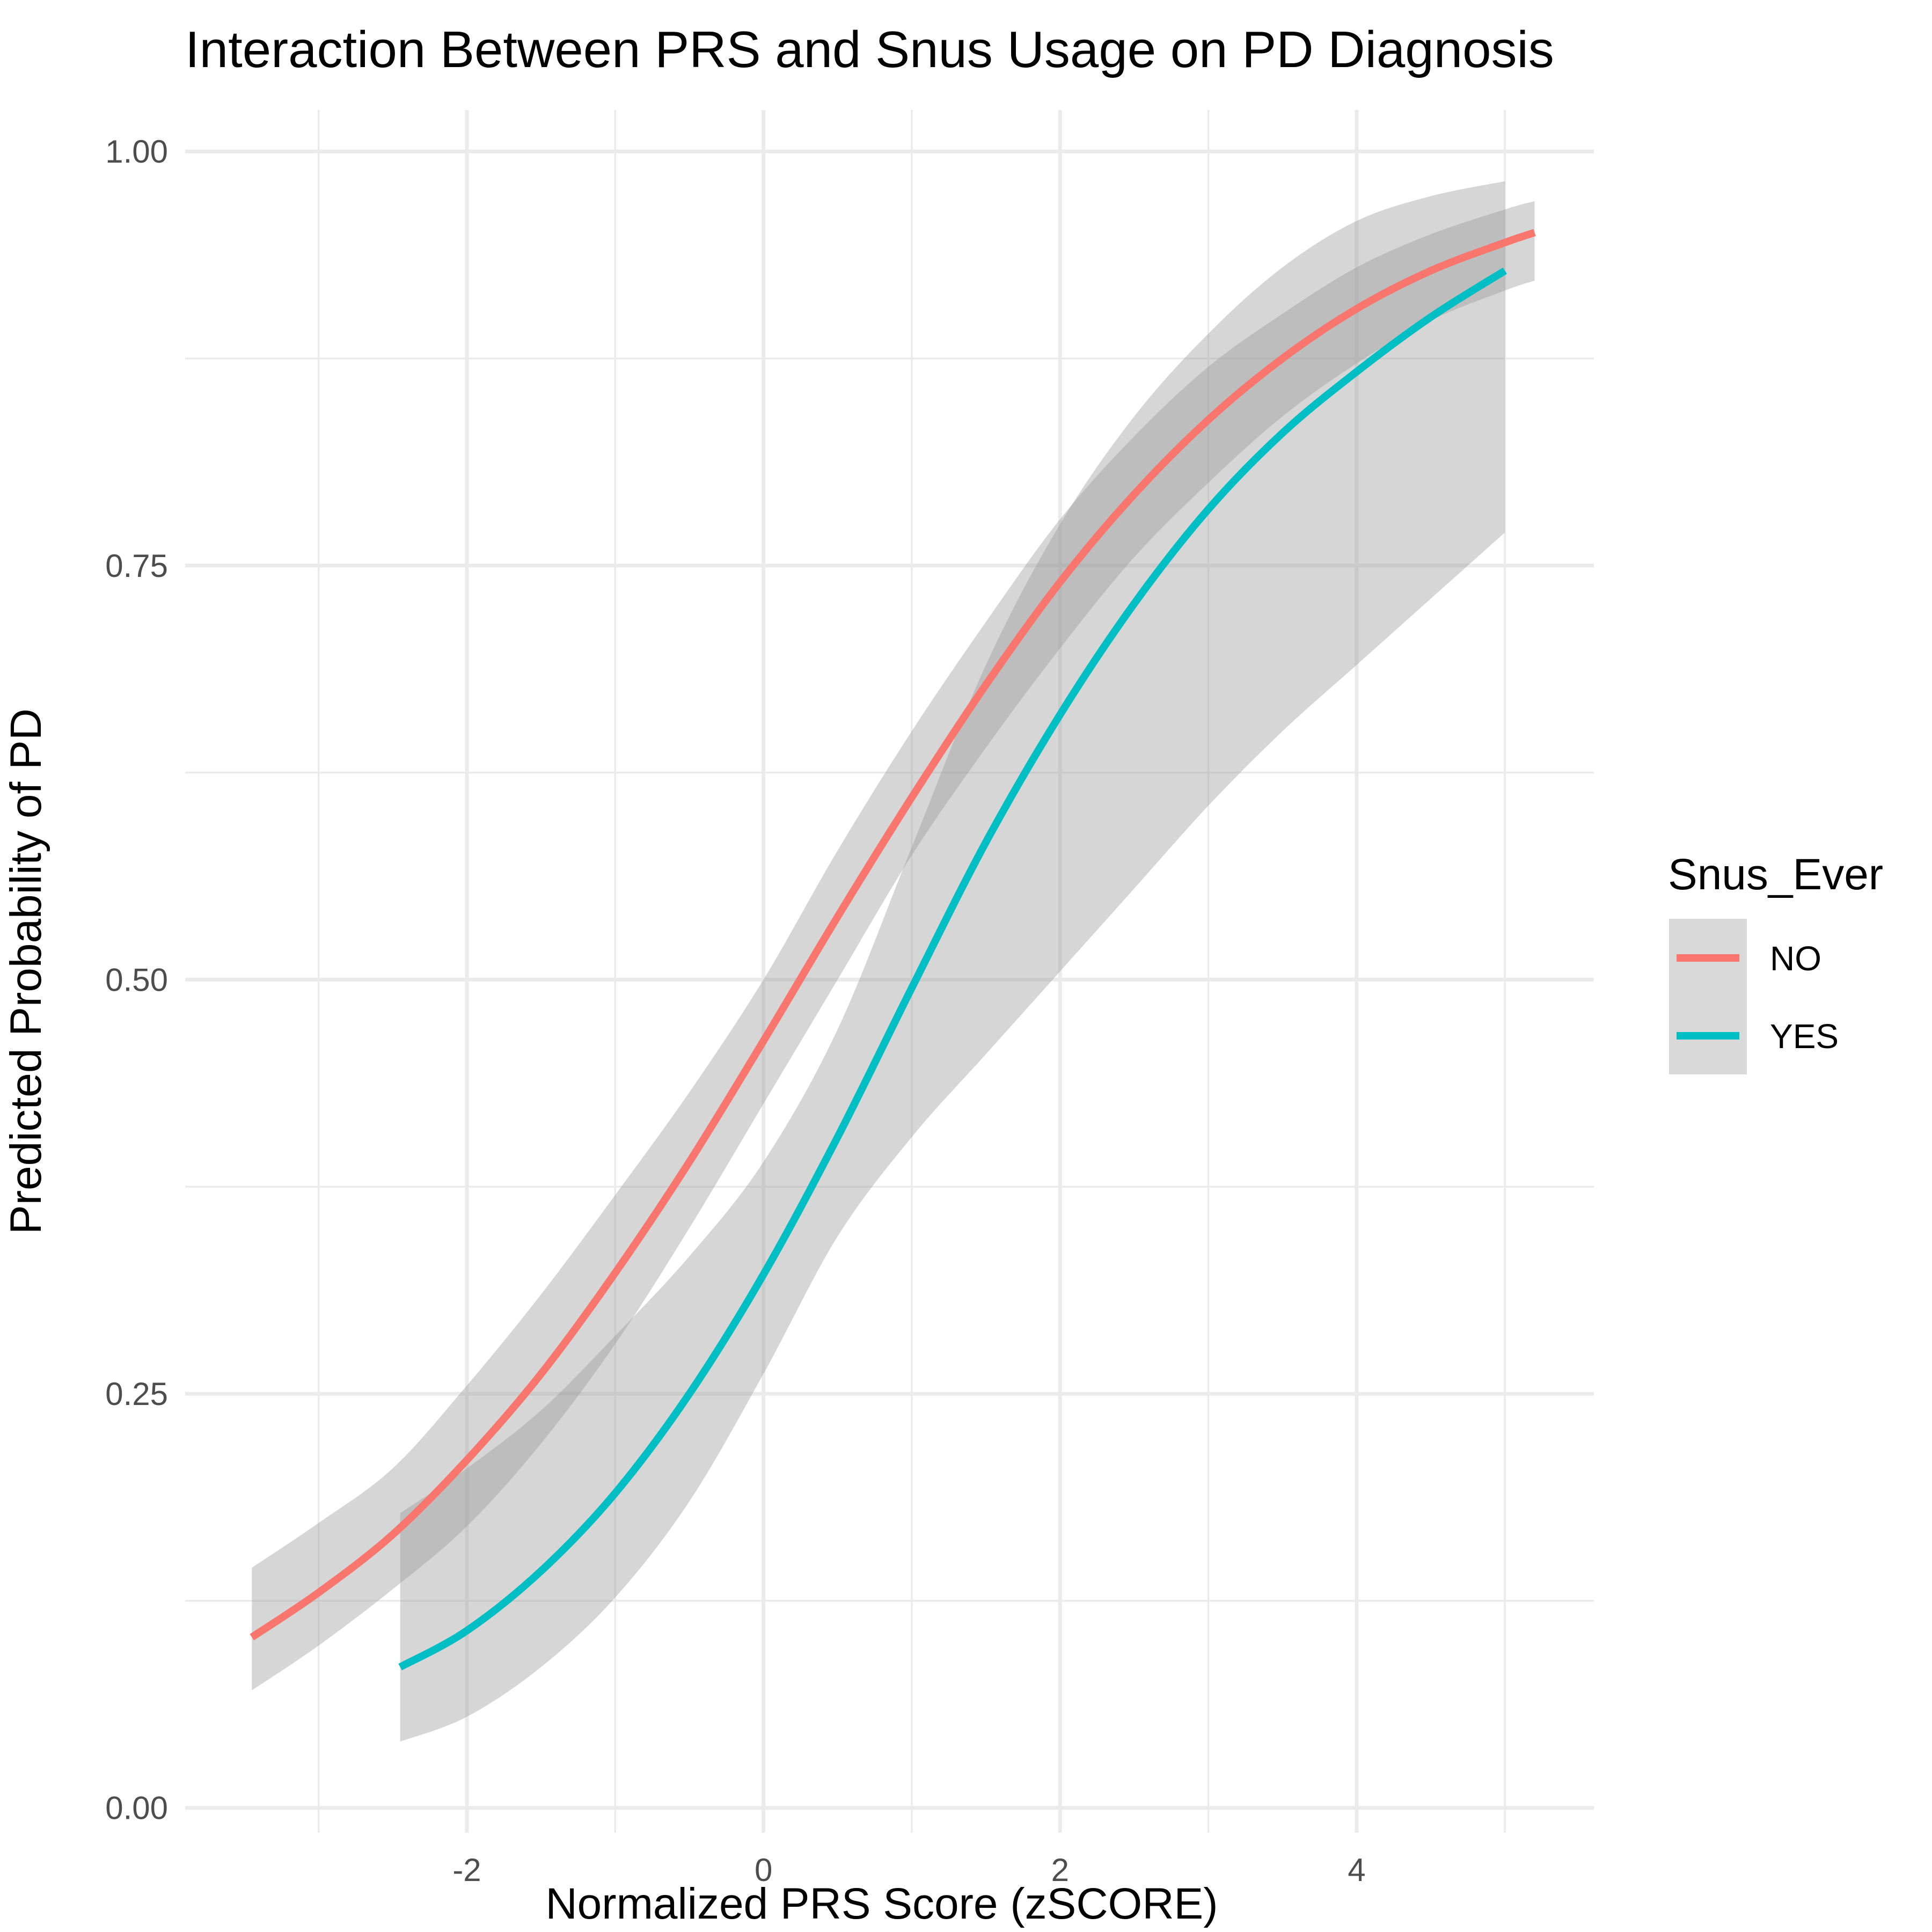 The image size is (1932, 1932). I want to click on x-tick-label: 0, so click(763, 1870).